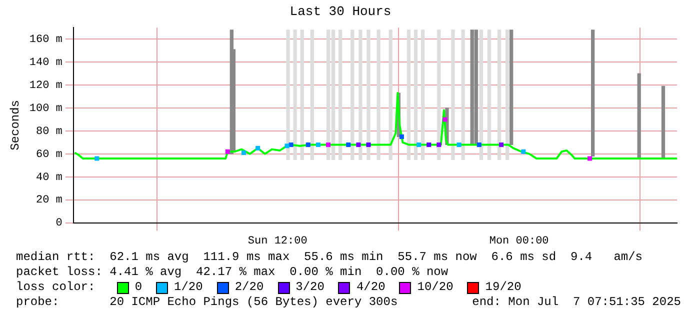  I want to click on legend-label: 1/20, so click(188, 287).